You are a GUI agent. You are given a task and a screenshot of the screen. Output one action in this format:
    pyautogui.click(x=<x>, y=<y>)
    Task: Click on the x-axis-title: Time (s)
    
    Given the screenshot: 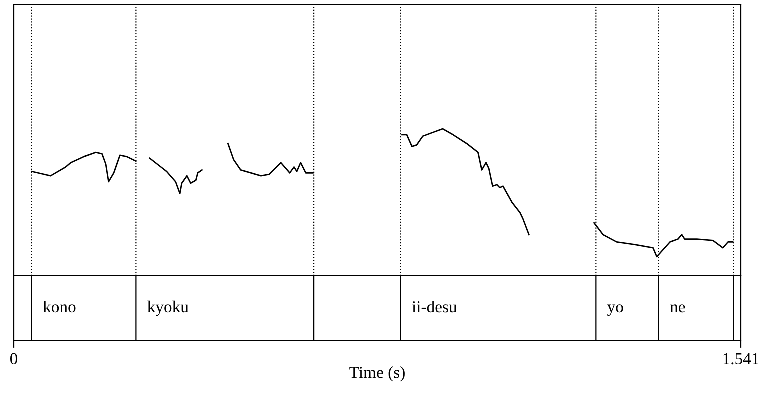 What is the action you would take?
    pyautogui.click(x=377, y=374)
    